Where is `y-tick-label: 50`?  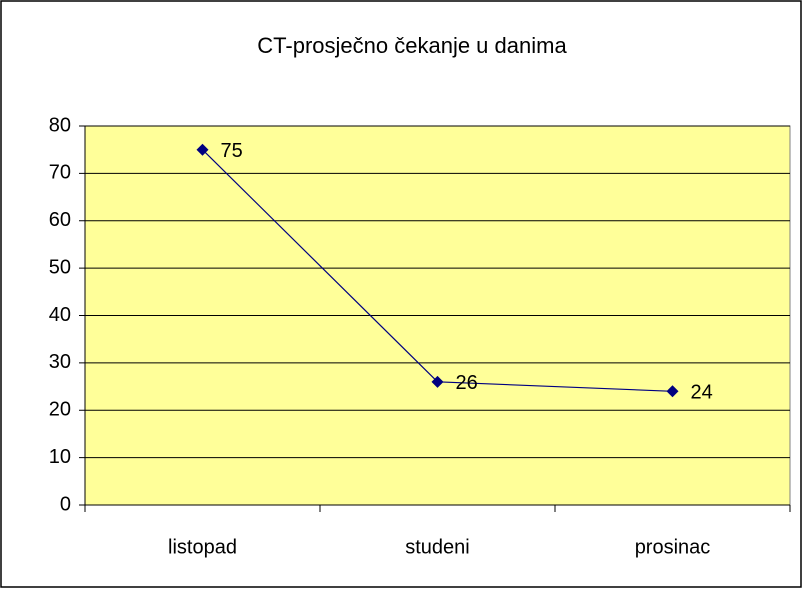
y-tick-label: 50 is located at coordinates (60, 267).